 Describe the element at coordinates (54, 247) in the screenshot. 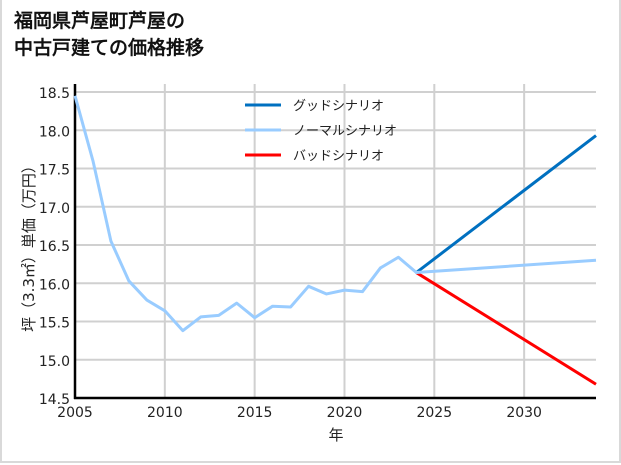

I see `y-tick-label: 16.5` at that location.